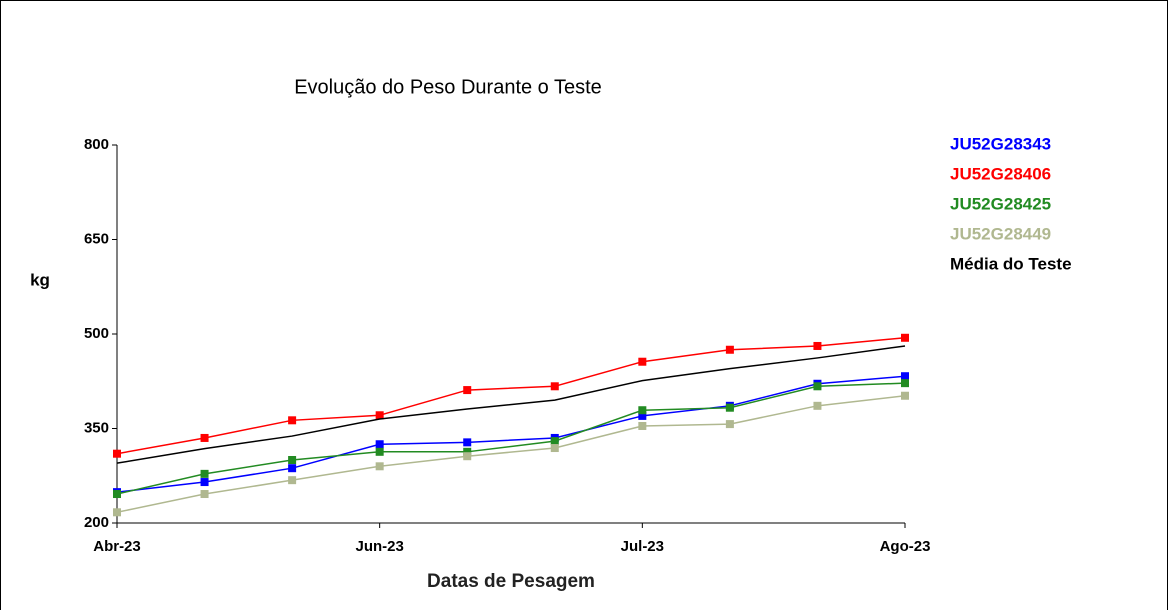 This screenshot has width=1169, height=610. I want to click on legend-entry: JU52G28343, so click(1000, 143).